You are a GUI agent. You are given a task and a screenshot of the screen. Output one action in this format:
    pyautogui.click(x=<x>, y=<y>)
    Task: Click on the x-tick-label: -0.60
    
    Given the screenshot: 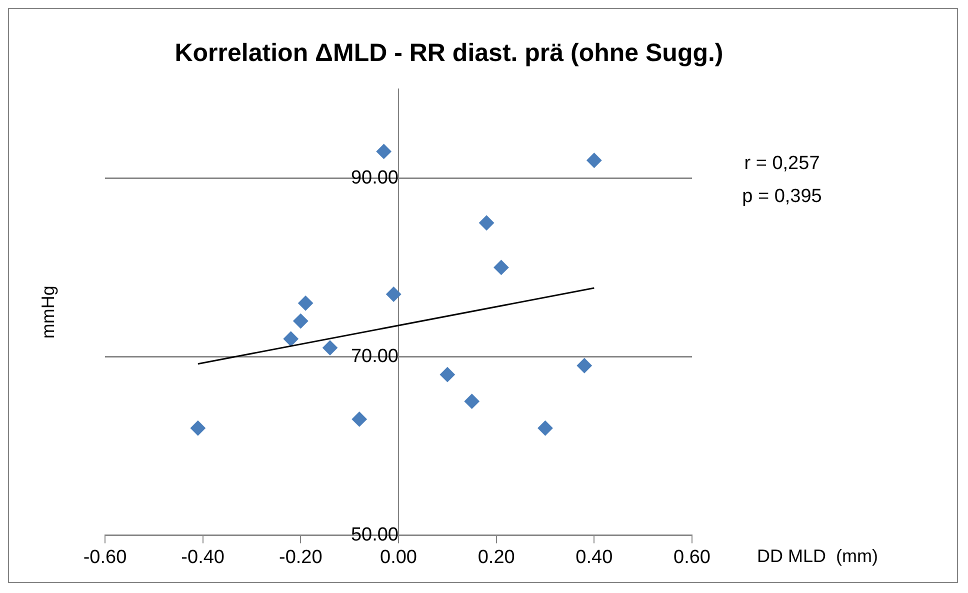 What is the action you would take?
    pyautogui.click(x=105, y=557)
    